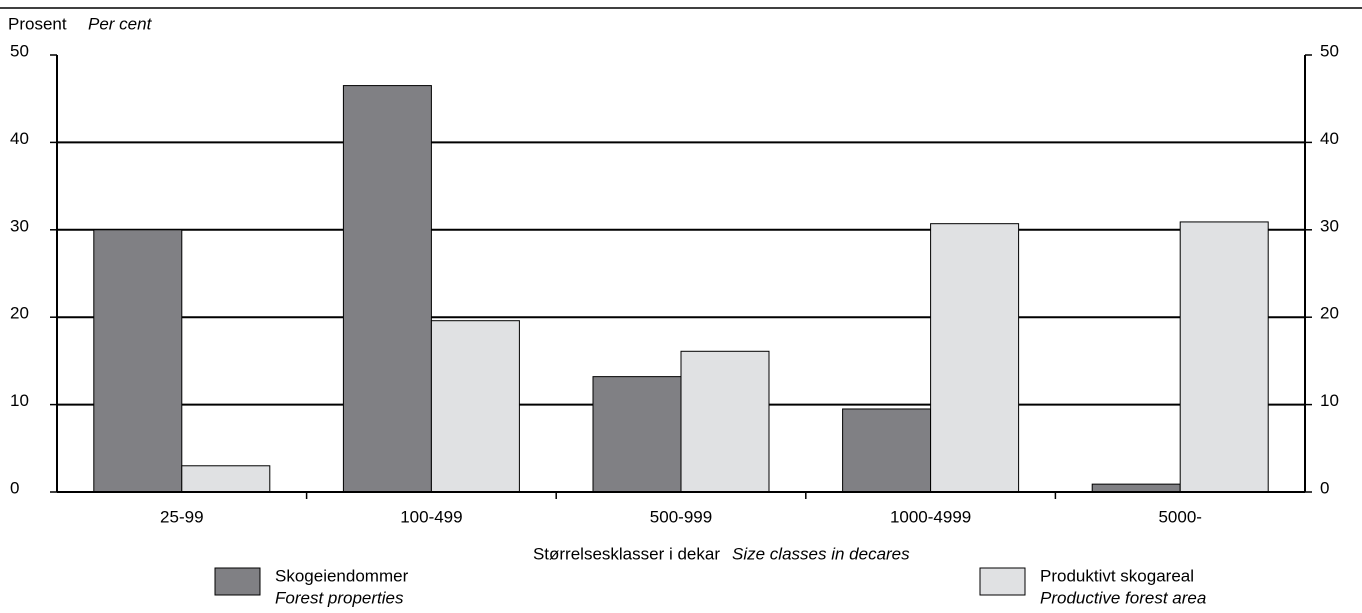 The width and height of the screenshot is (1362, 613). Describe the element at coordinates (1329, 313) in the screenshot. I see `y-tick-label-right: 20` at that location.